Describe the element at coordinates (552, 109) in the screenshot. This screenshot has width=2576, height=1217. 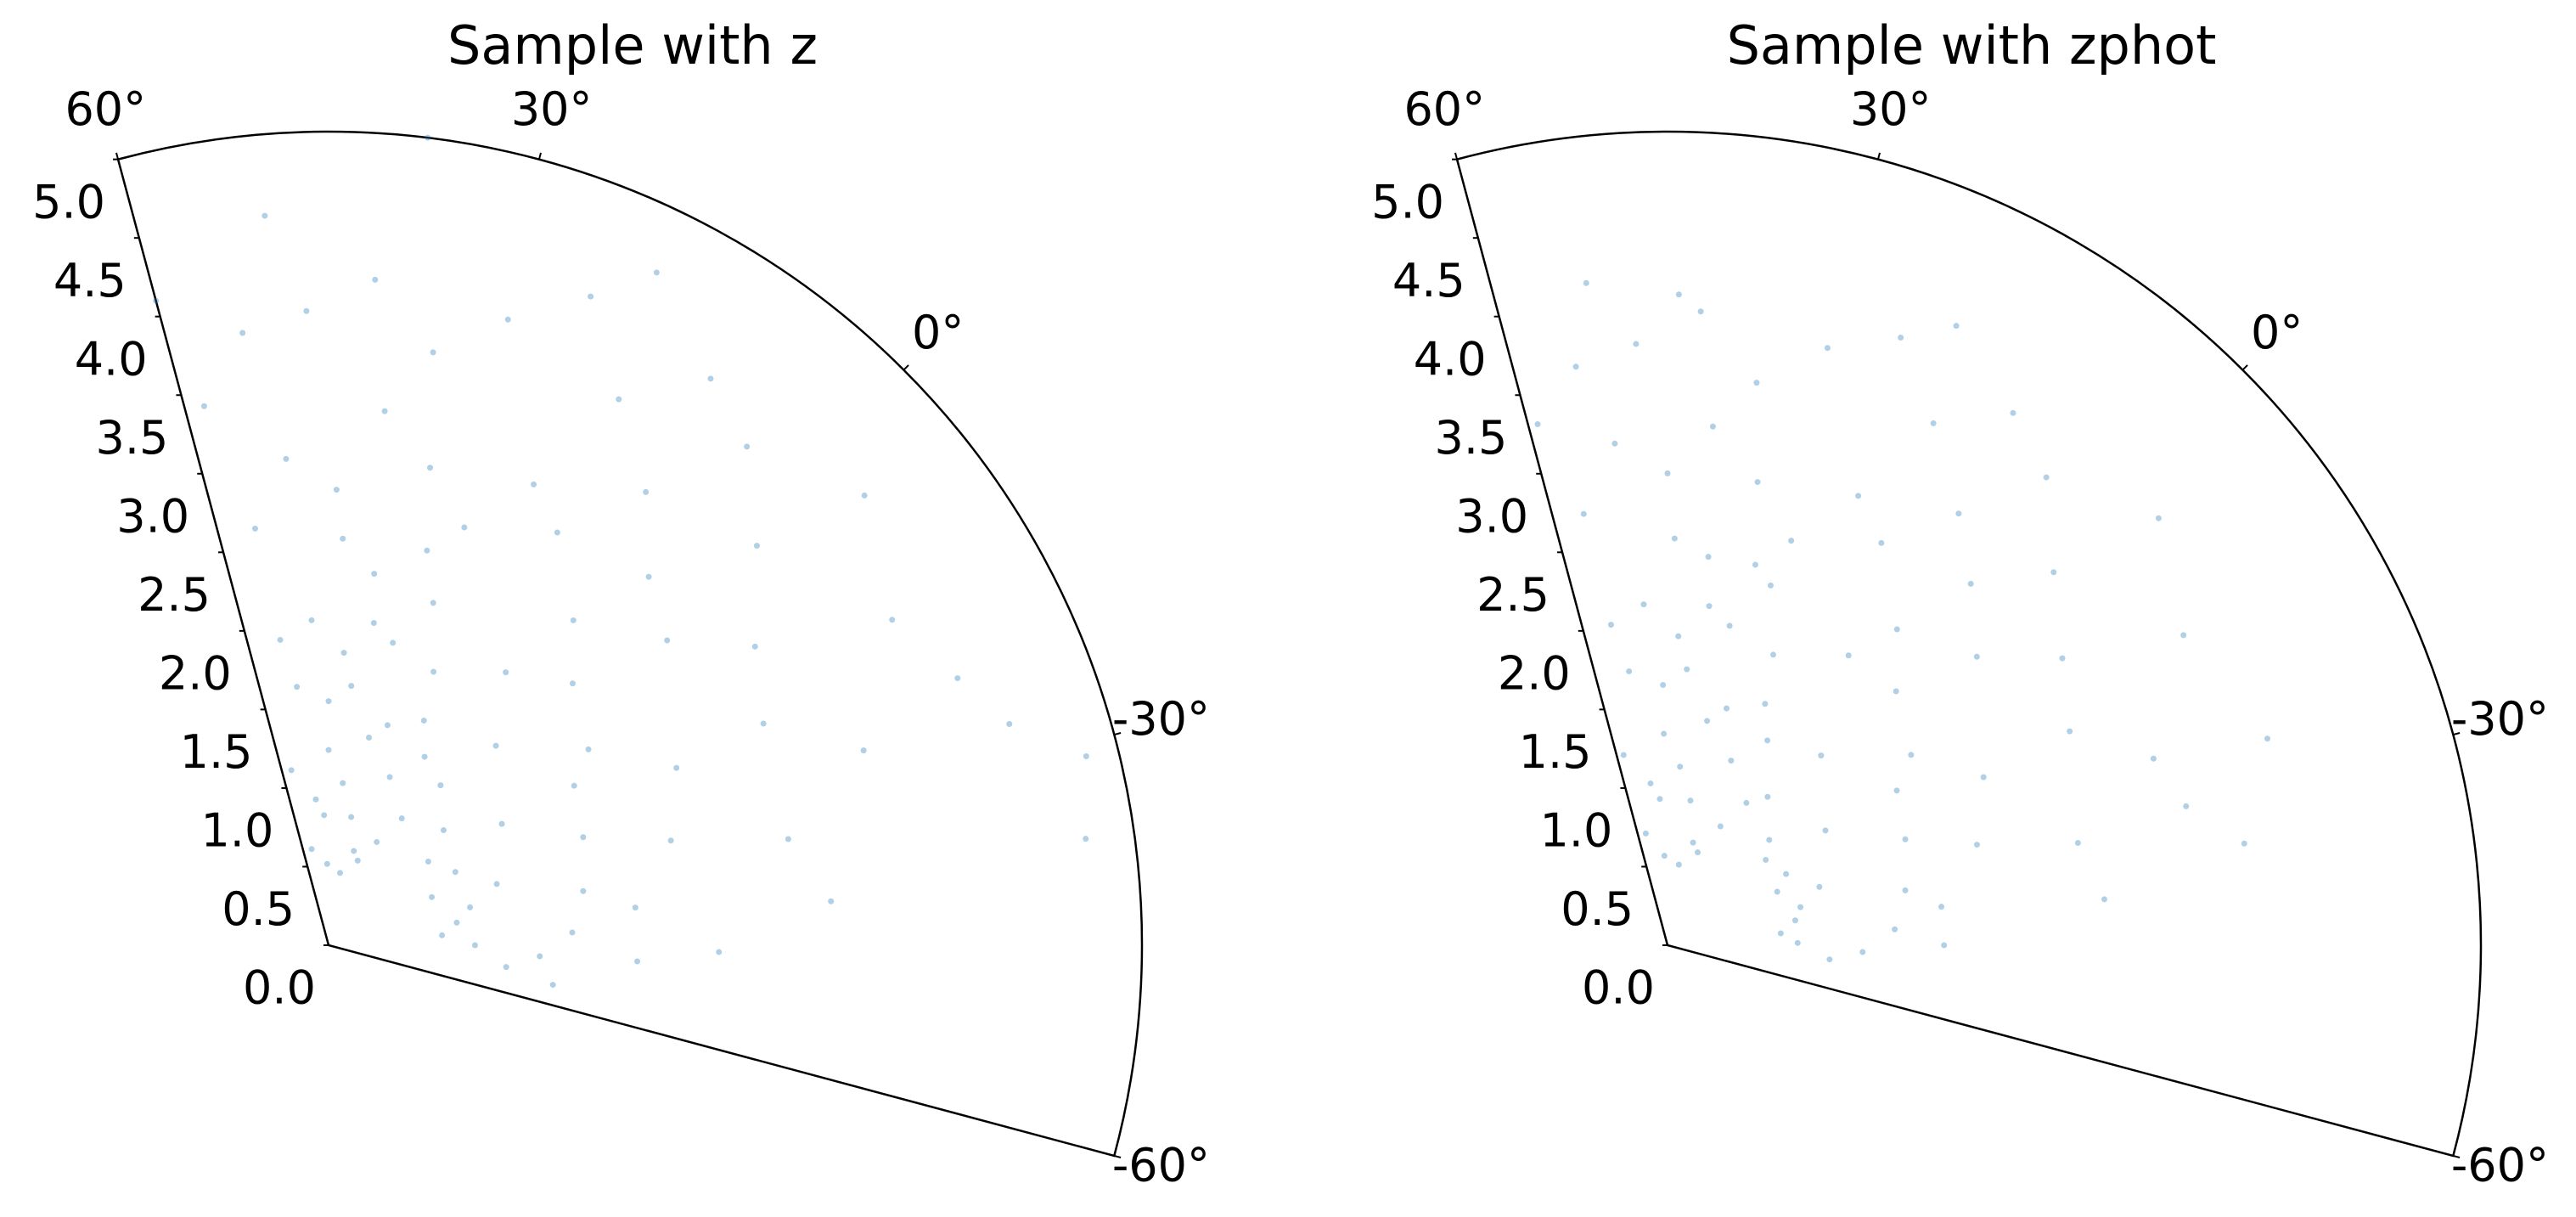
I see `theta-tick-label: 30°` at that location.